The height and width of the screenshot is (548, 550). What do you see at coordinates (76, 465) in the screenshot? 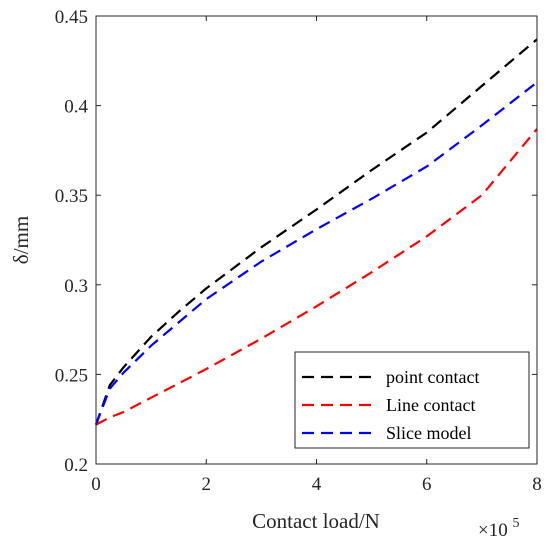
I see `y-tick-label: 0.2` at bounding box center [76, 465].